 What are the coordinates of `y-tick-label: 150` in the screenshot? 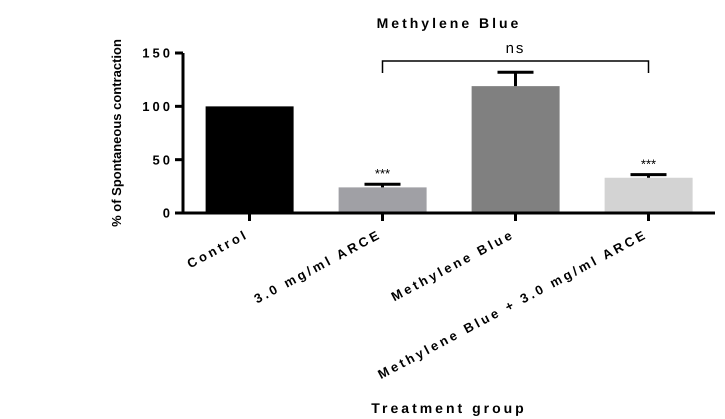 It's located at (157, 53).